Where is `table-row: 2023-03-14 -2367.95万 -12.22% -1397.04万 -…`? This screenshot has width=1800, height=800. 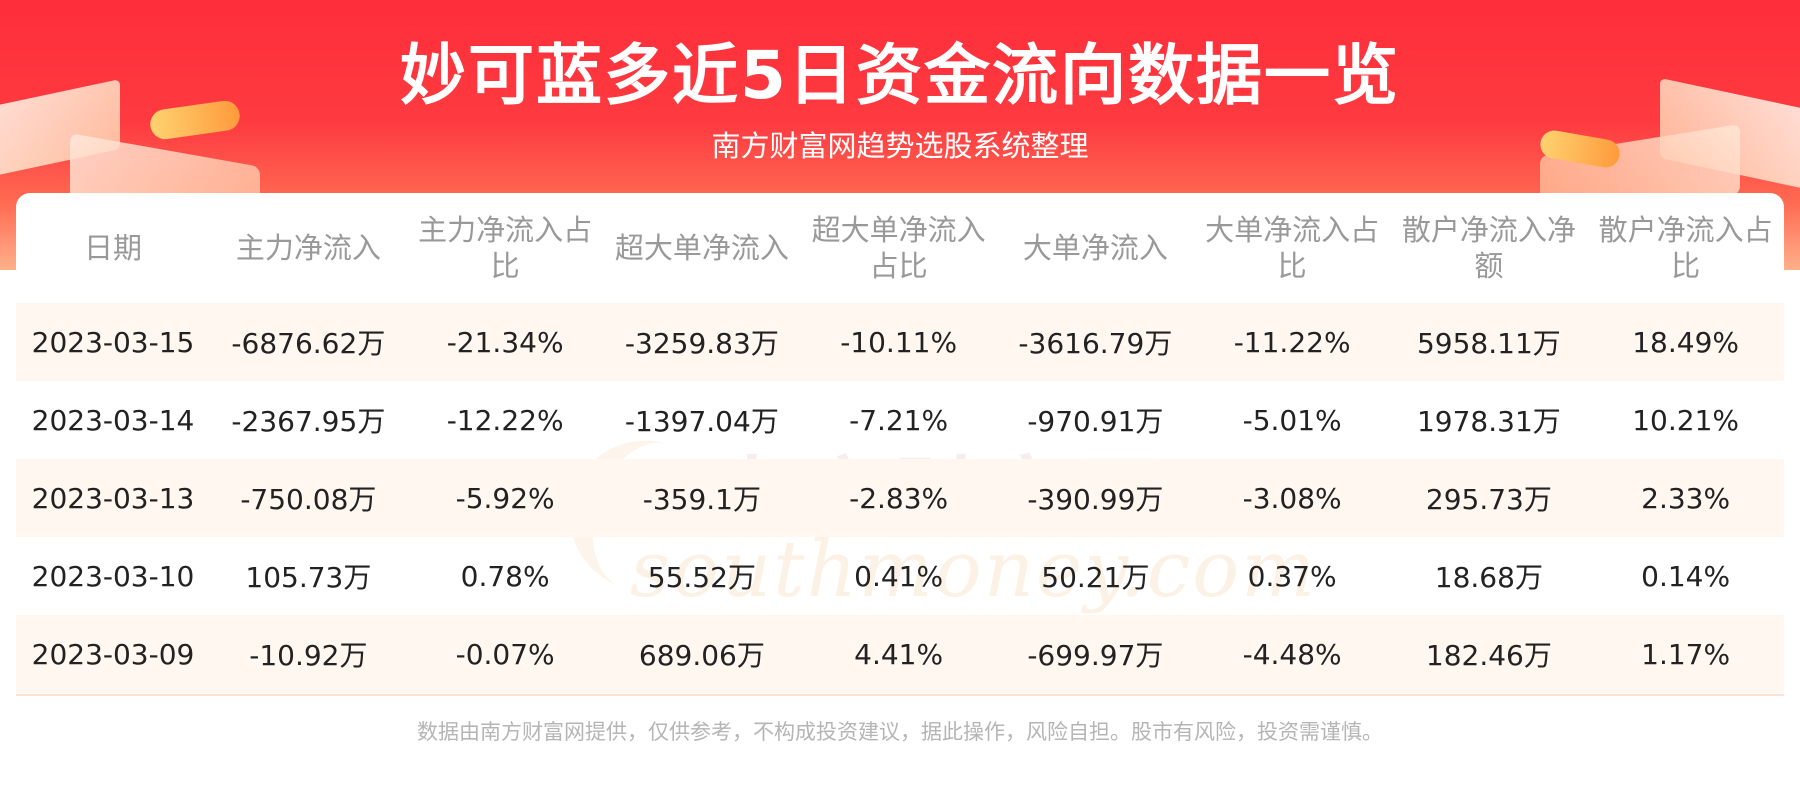 table-row: 2023-03-14 -2367.95万 -12.22% -1397.04万 -… is located at coordinates (900, 420).